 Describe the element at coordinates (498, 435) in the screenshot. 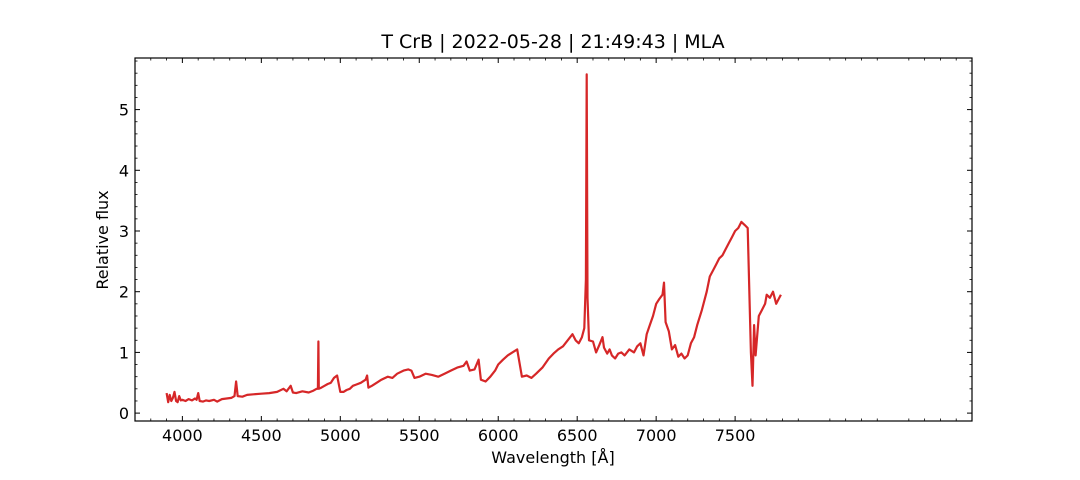

I see `x-tick-label: 6000` at that location.